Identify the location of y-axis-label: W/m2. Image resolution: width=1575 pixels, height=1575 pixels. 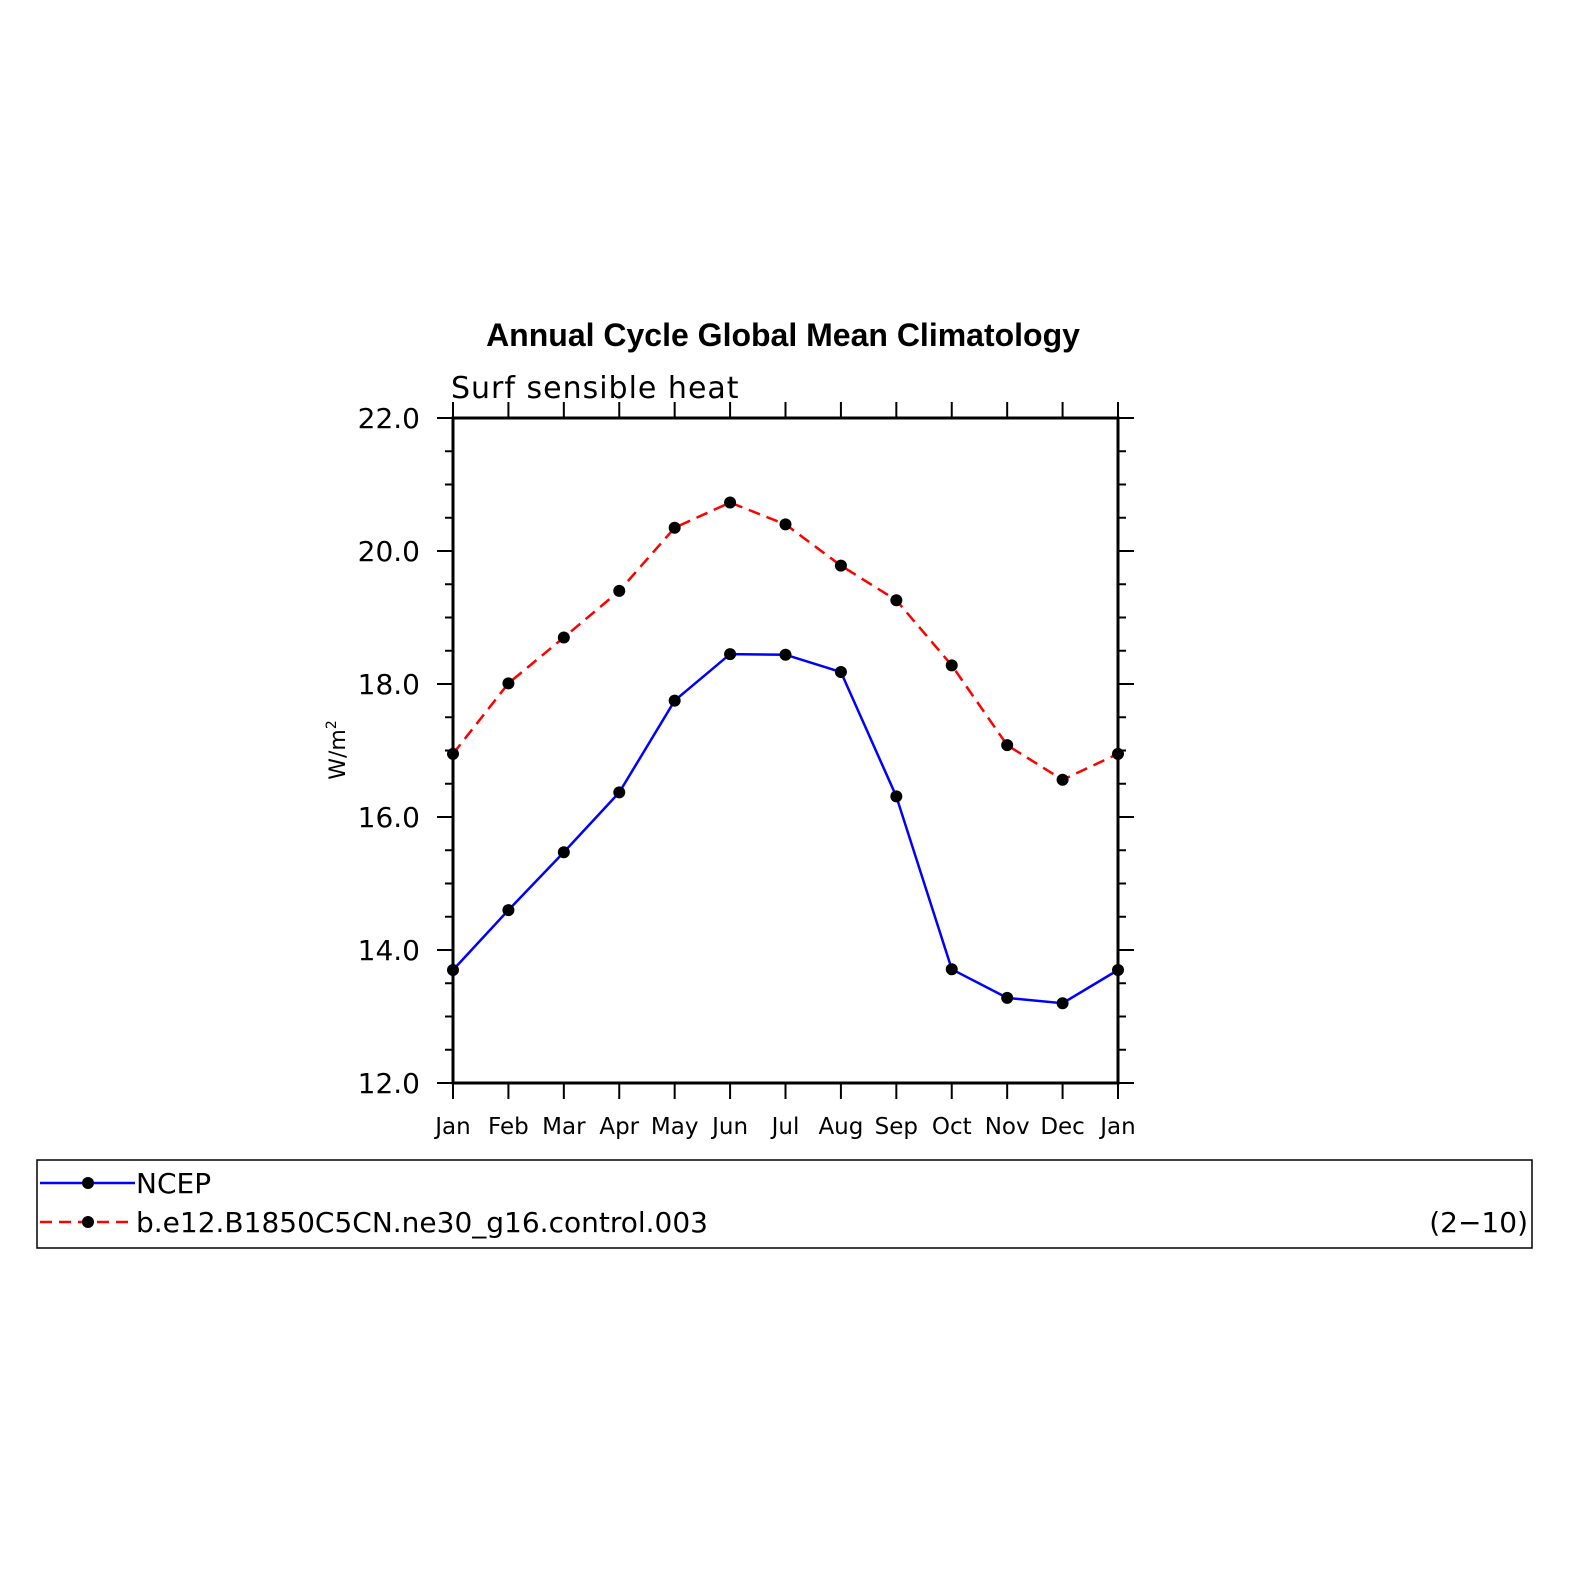
(337, 750).